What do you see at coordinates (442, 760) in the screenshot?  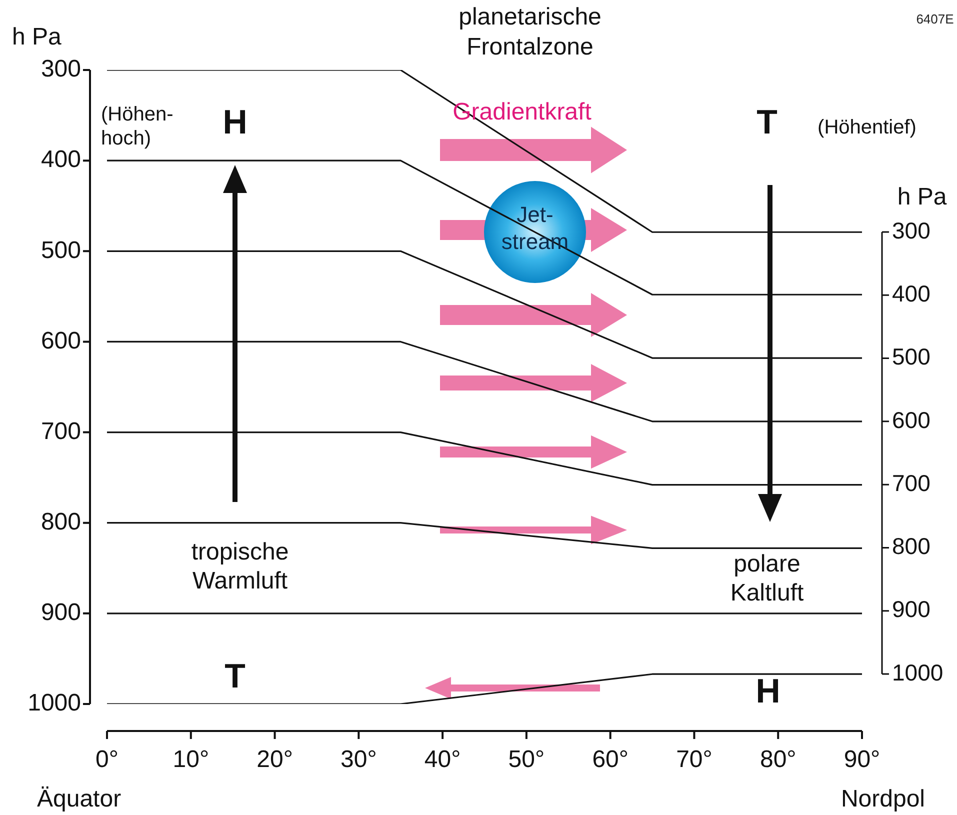 I see `x-tick-label: 40°` at bounding box center [442, 760].